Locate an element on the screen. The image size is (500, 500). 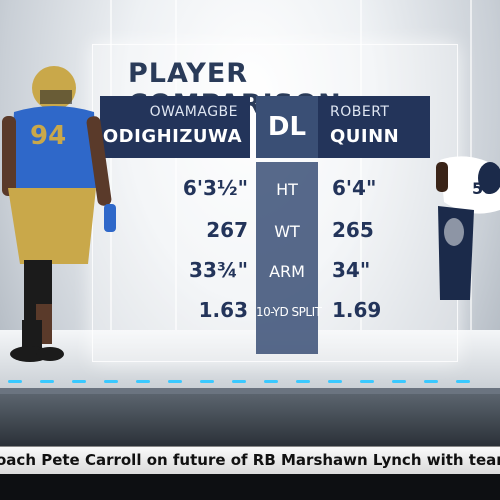
player-right-header: ROBERT QUINN is located at coordinates (374, 127).